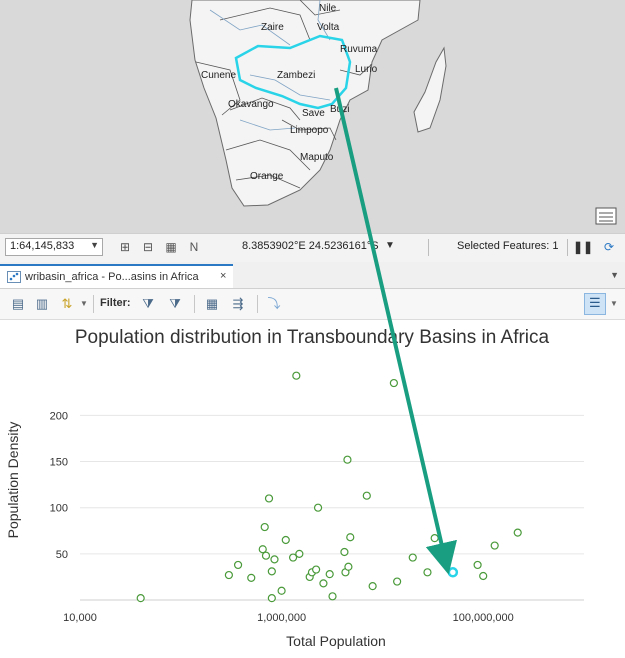 The height and width of the screenshot is (658, 625). What do you see at coordinates (281, 618) in the screenshot?
I see `x-tick-label: 1,000,000` at bounding box center [281, 618].